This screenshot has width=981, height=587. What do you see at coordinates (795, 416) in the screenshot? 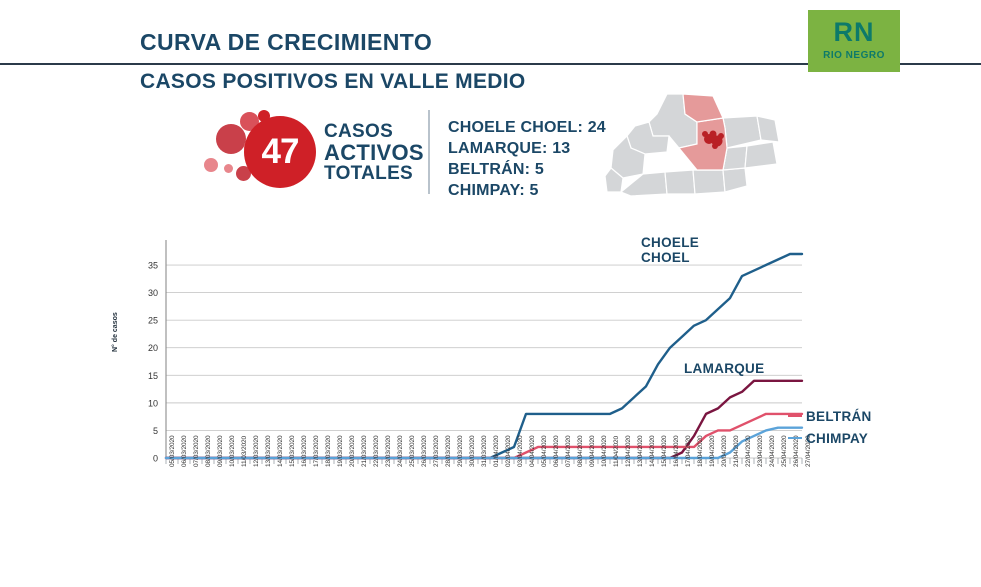
I see `legend-swatch-beltran` at bounding box center [795, 416].